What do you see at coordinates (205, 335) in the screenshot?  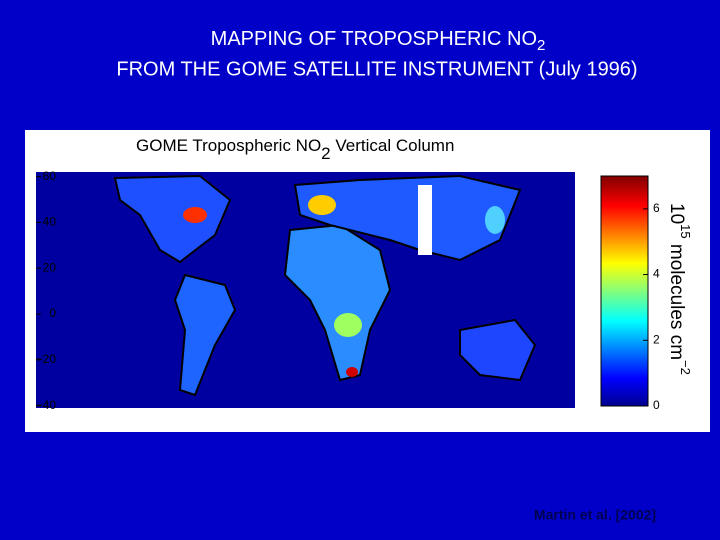 I see `south-america` at bounding box center [205, 335].